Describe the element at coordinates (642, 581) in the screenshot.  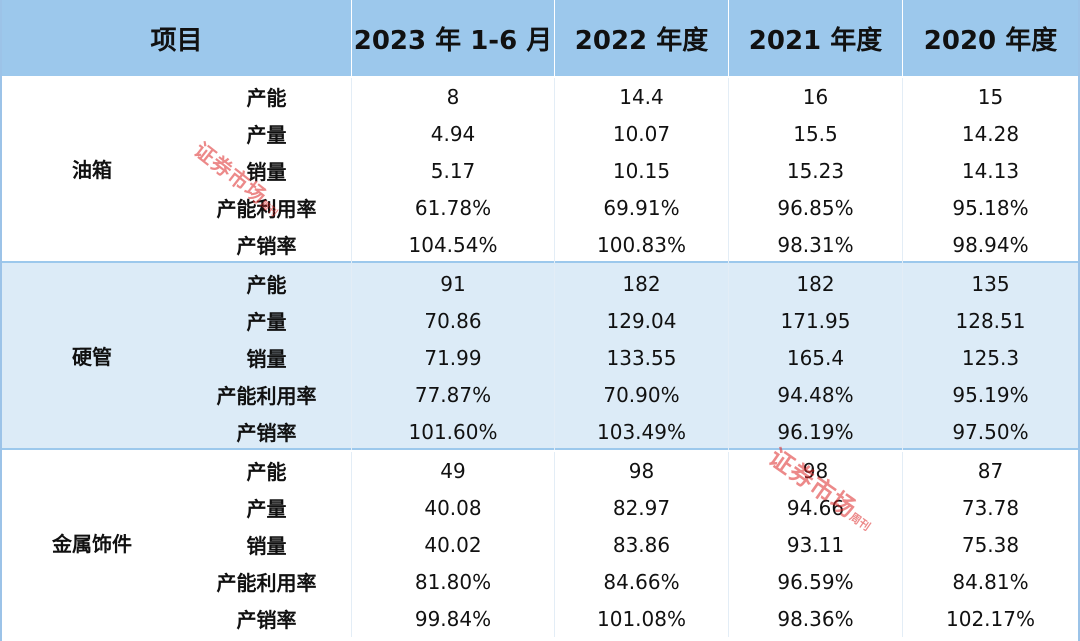
I see `value-cell: 84.66%` at that location.